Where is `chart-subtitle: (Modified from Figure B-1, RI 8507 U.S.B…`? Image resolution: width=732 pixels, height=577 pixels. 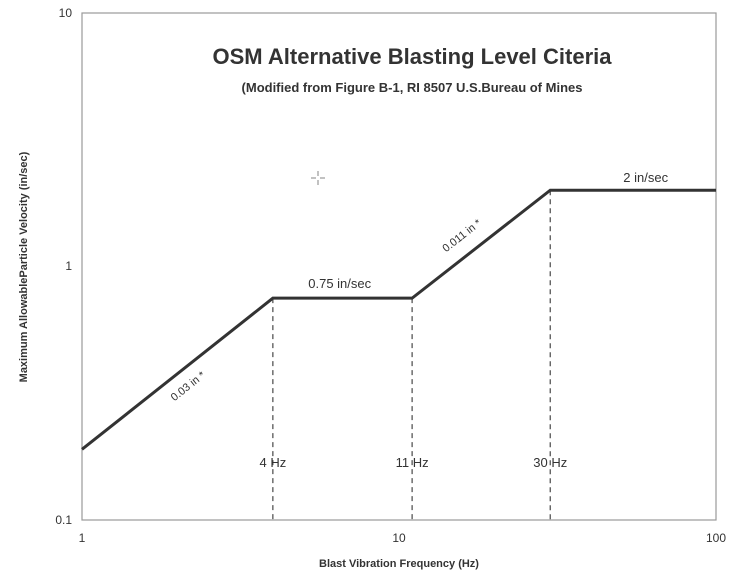
chart-subtitle: (Modified from Figure B-1, RI 8507 U.S.B… is located at coordinates (412, 87).